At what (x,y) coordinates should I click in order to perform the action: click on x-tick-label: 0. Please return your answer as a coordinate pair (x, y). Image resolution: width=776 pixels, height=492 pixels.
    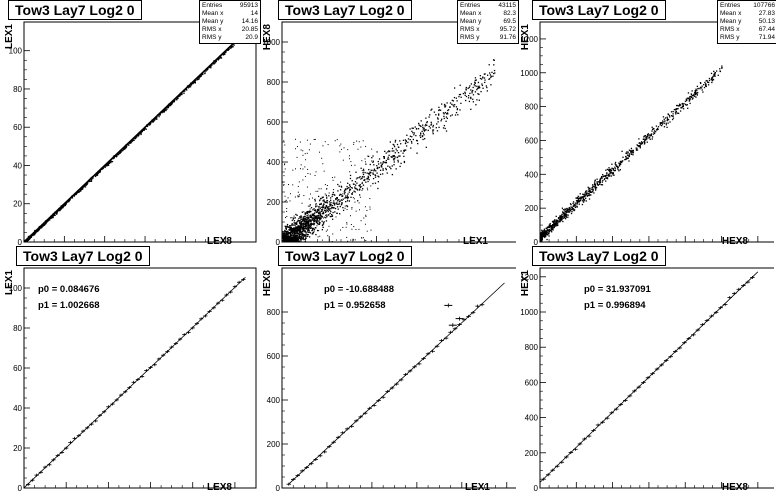
    Looking at the image, I should click on (24, 245).